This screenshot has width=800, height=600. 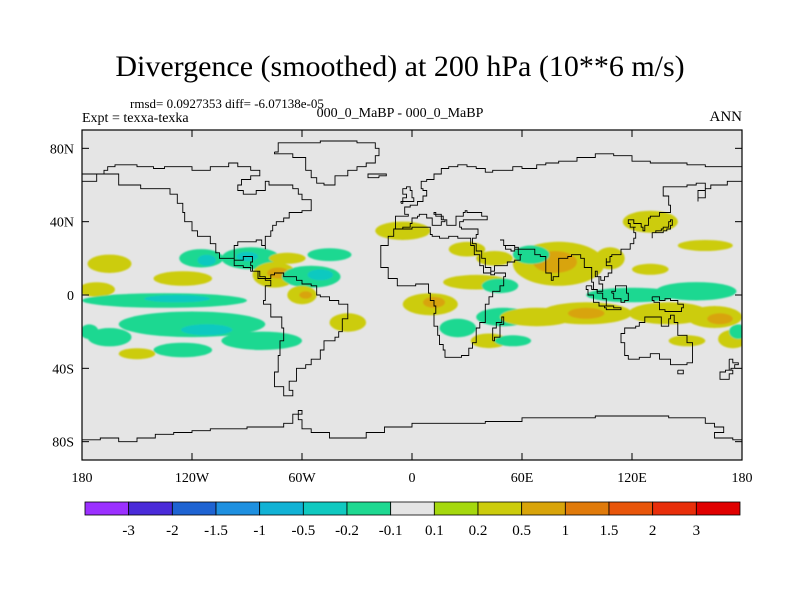 I want to click on colorbar-label: 1, so click(x=566, y=531).